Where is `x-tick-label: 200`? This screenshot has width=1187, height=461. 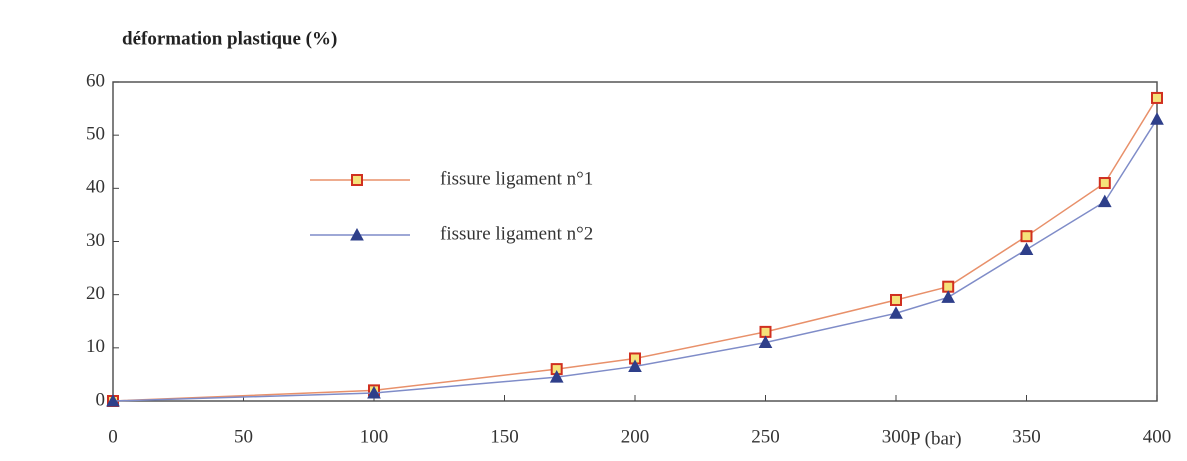
x-tick-label: 200 is located at coordinates (635, 436).